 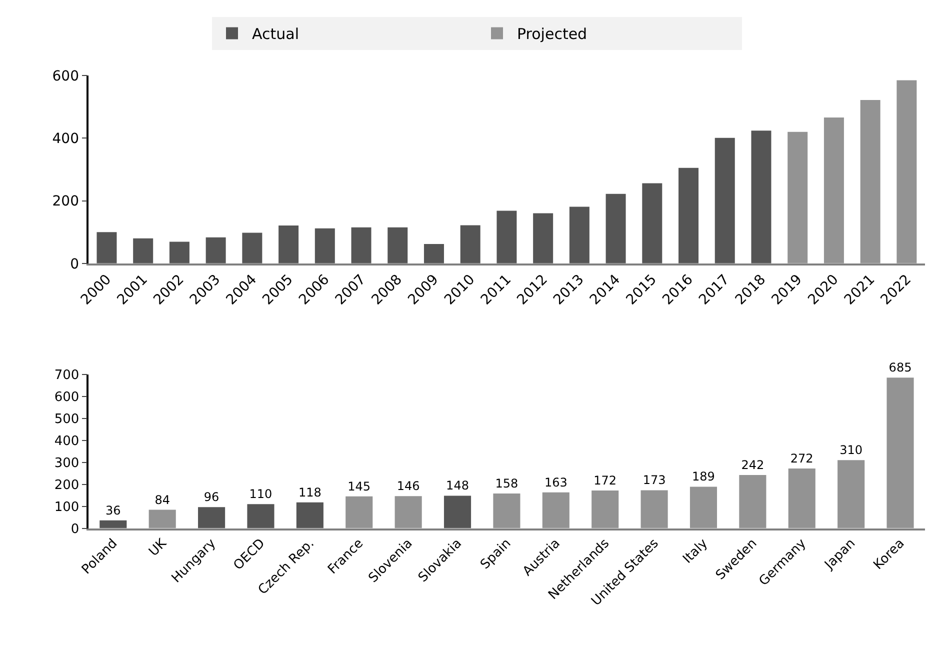 I want to click on data-label: 36, so click(x=113, y=510).